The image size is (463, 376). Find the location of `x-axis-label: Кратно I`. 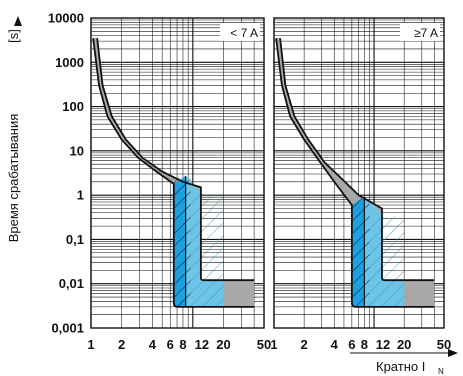

x-axis-label: Кратно I is located at coordinates (400, 366).